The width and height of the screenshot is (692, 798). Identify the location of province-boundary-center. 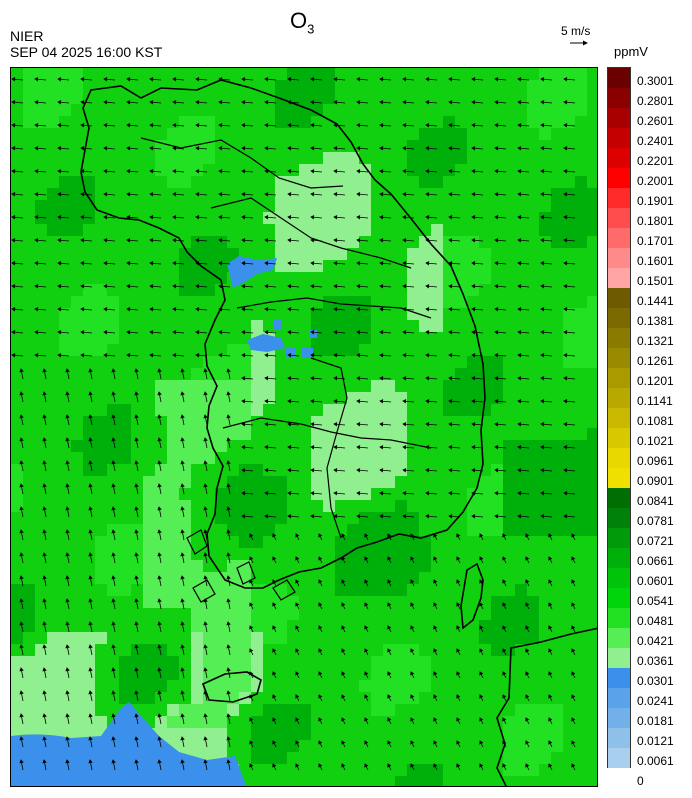
(334, 308).